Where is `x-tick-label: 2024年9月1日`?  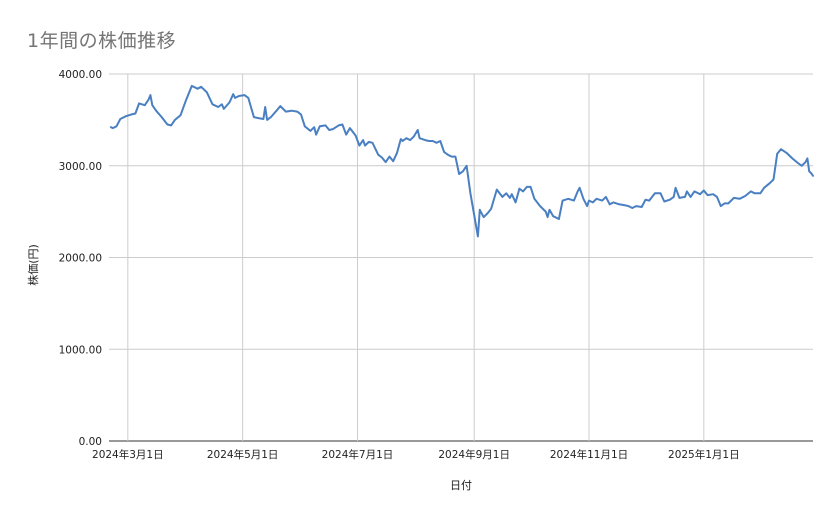 x-tick-label: 2024年9月1日 is located at coordinates (474, 454).